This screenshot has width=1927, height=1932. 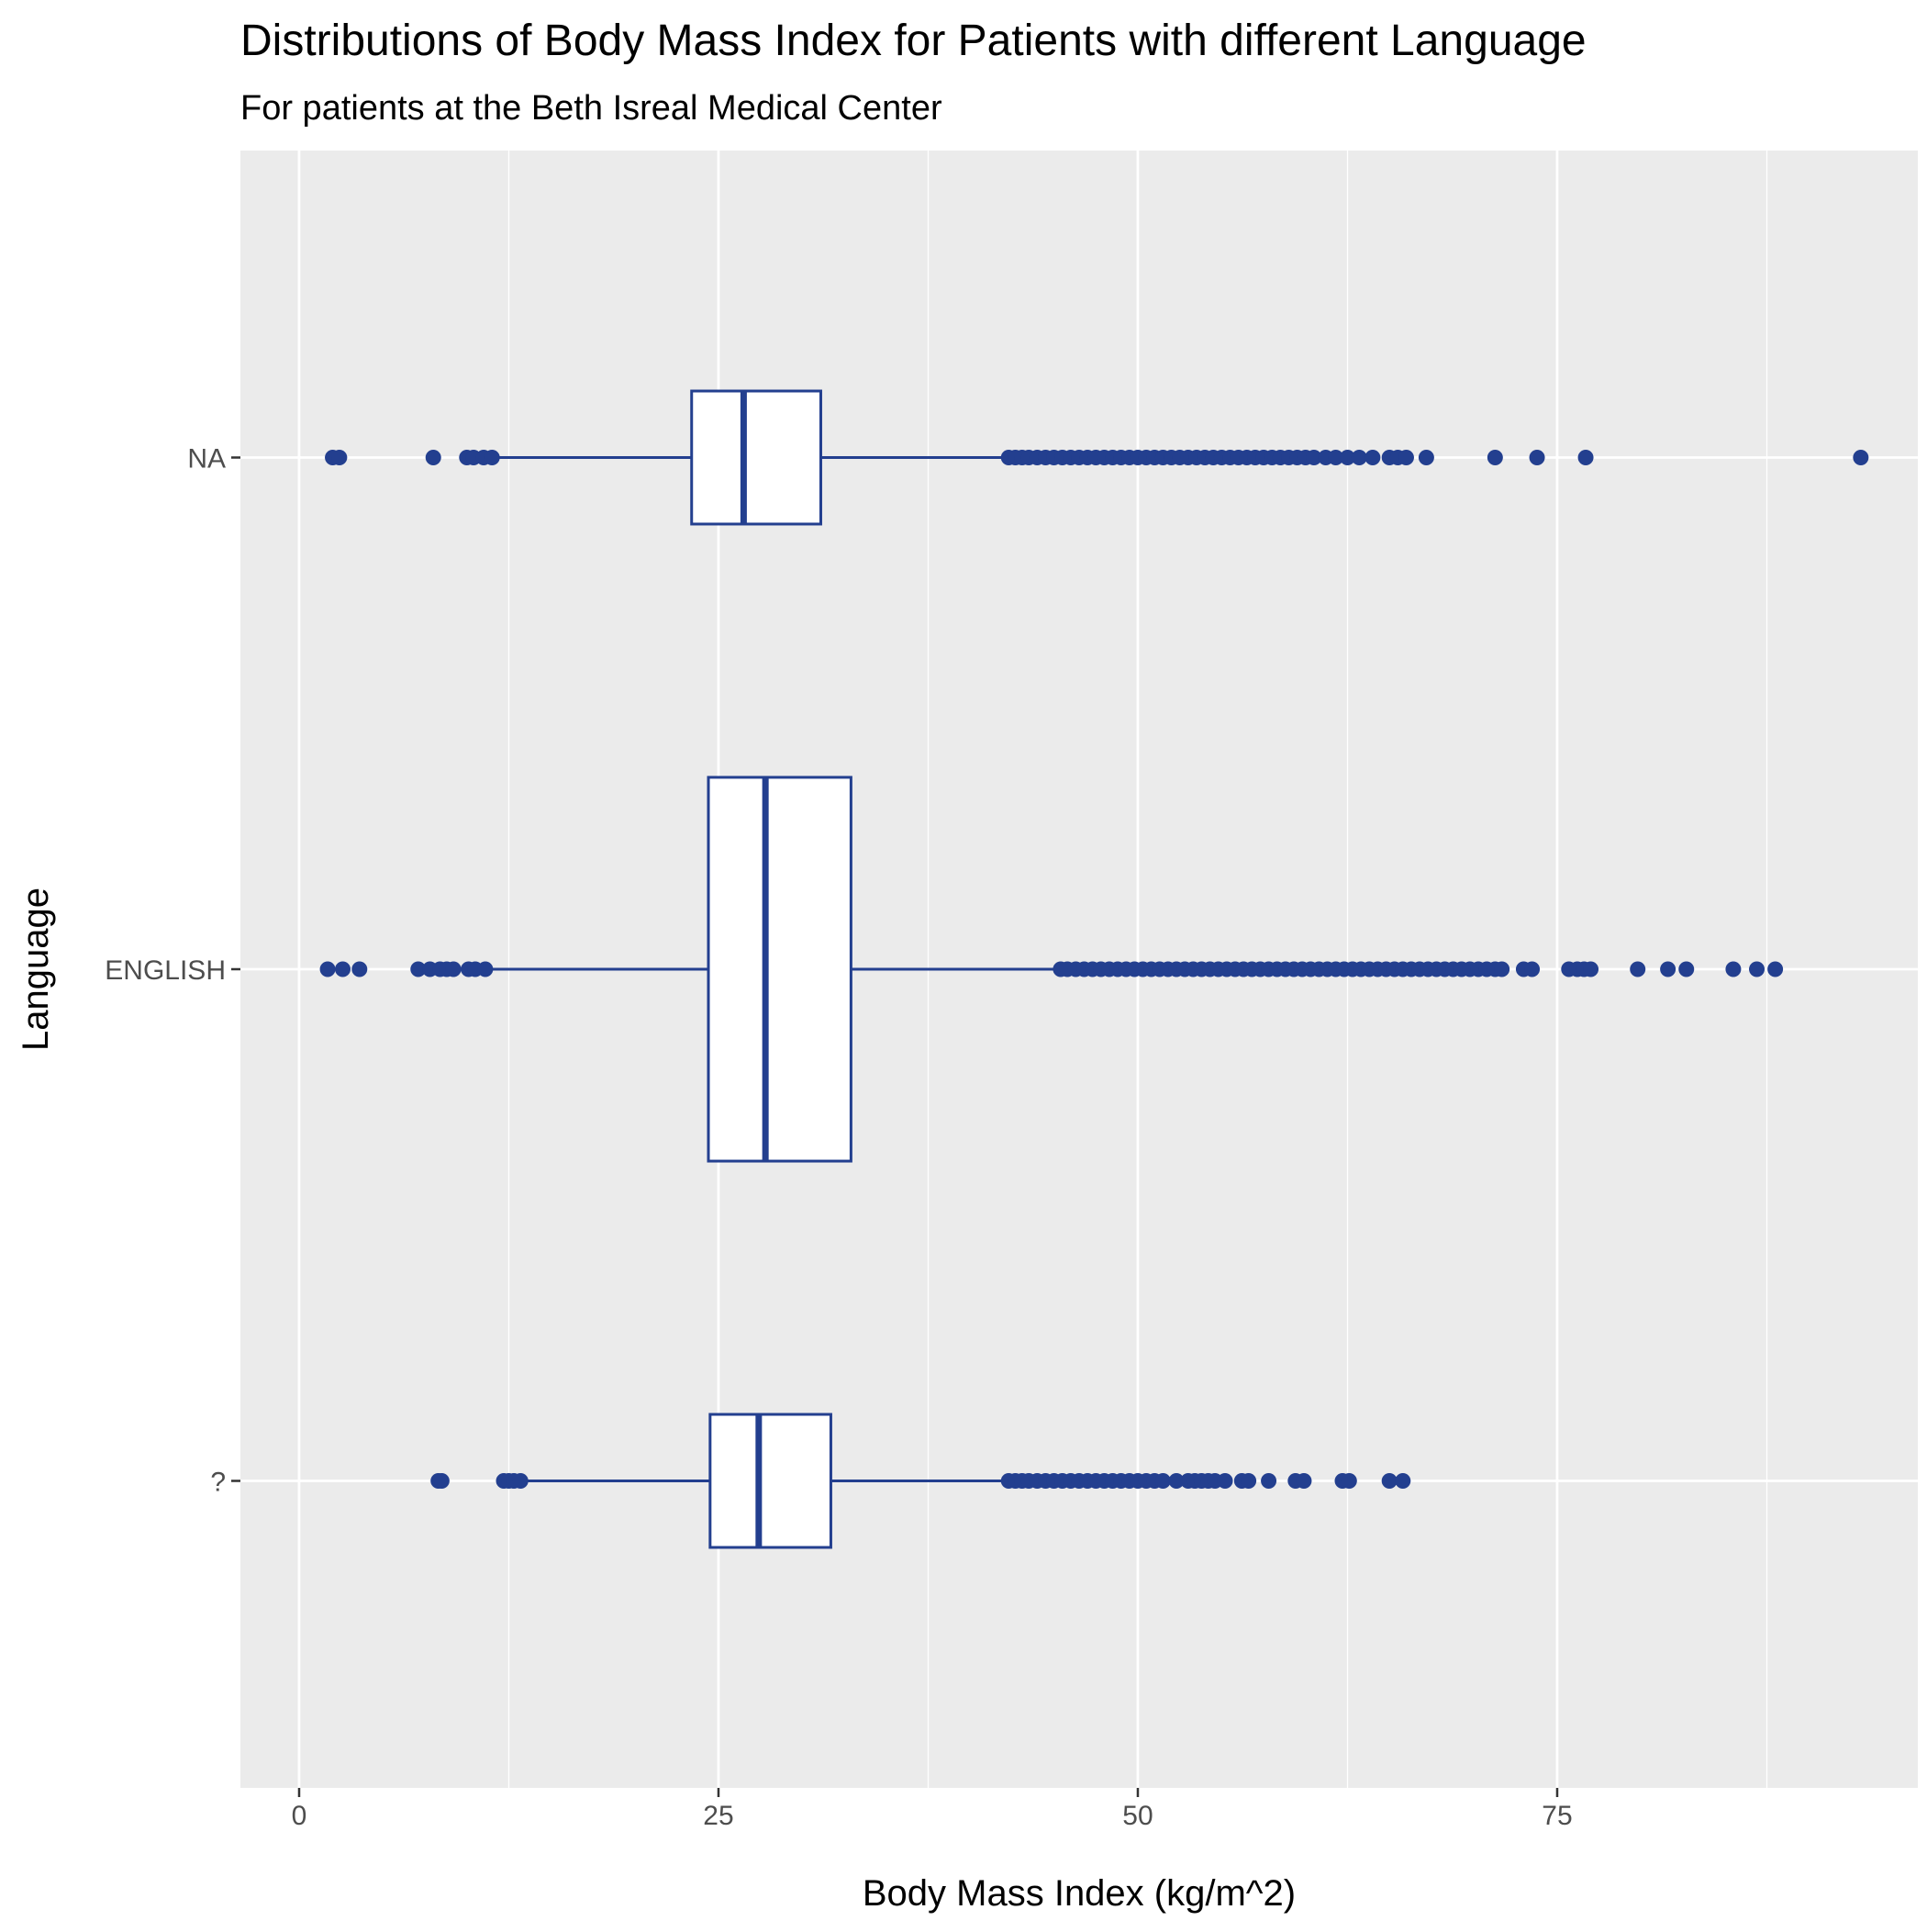 What do you see at coordinates (920, 1481) in the screenshot?
I see `box-unknown` at bounding box center [920, 1481].